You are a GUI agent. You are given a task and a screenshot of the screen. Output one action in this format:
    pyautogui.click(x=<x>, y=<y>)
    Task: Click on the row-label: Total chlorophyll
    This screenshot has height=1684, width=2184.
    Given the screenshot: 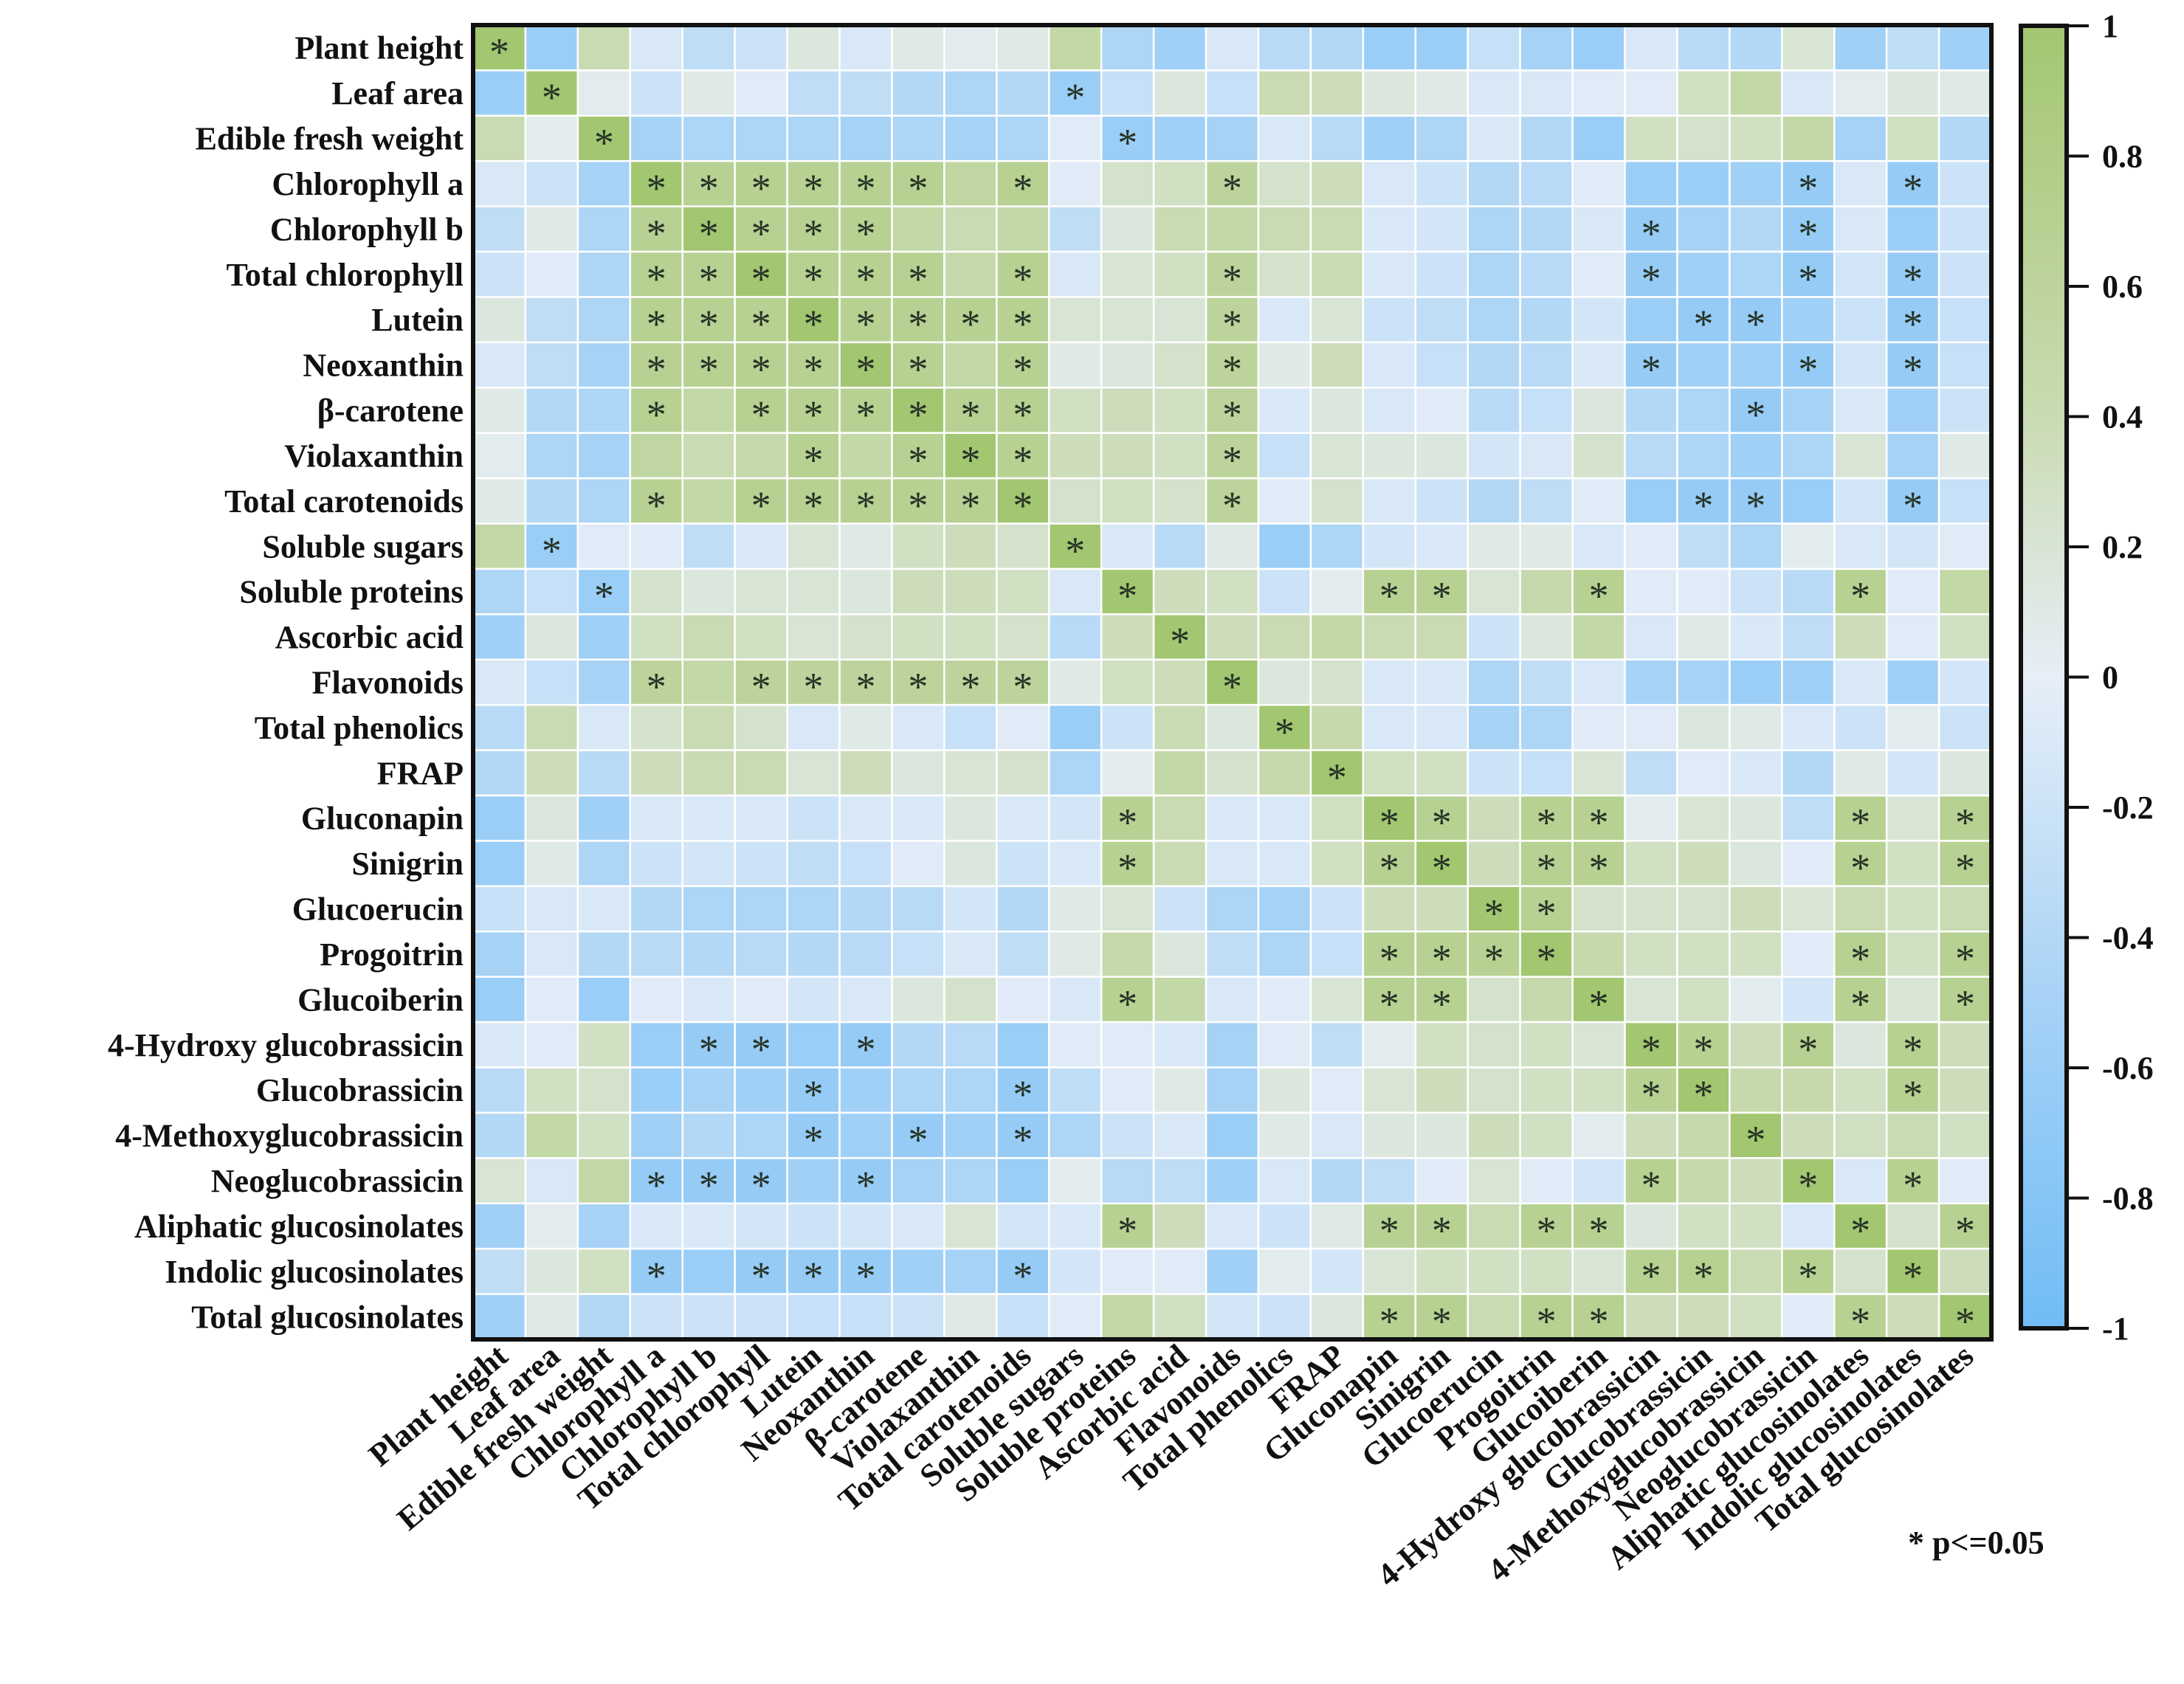 What is the action you would take?
    pyautogui.click(x=345, y=275)
    